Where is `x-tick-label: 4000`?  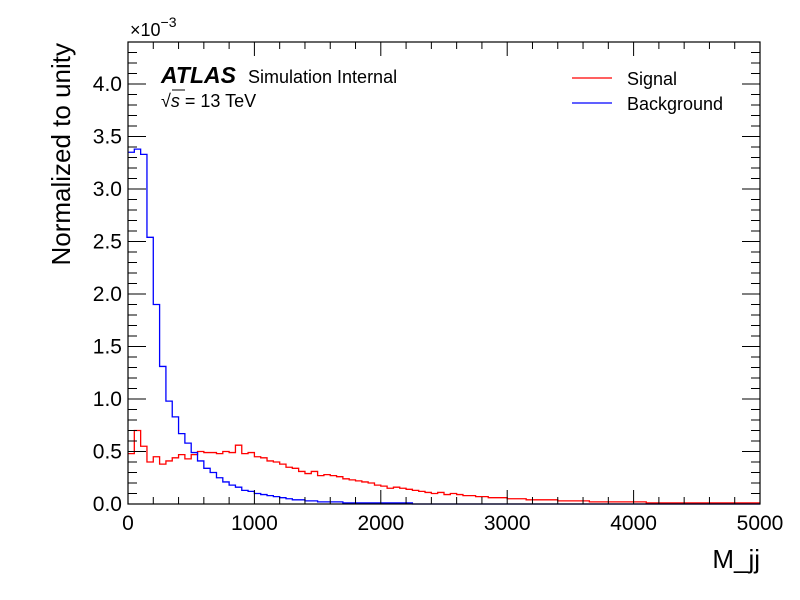 x-tick-label: 4000 is located at coordinates (633, 523).